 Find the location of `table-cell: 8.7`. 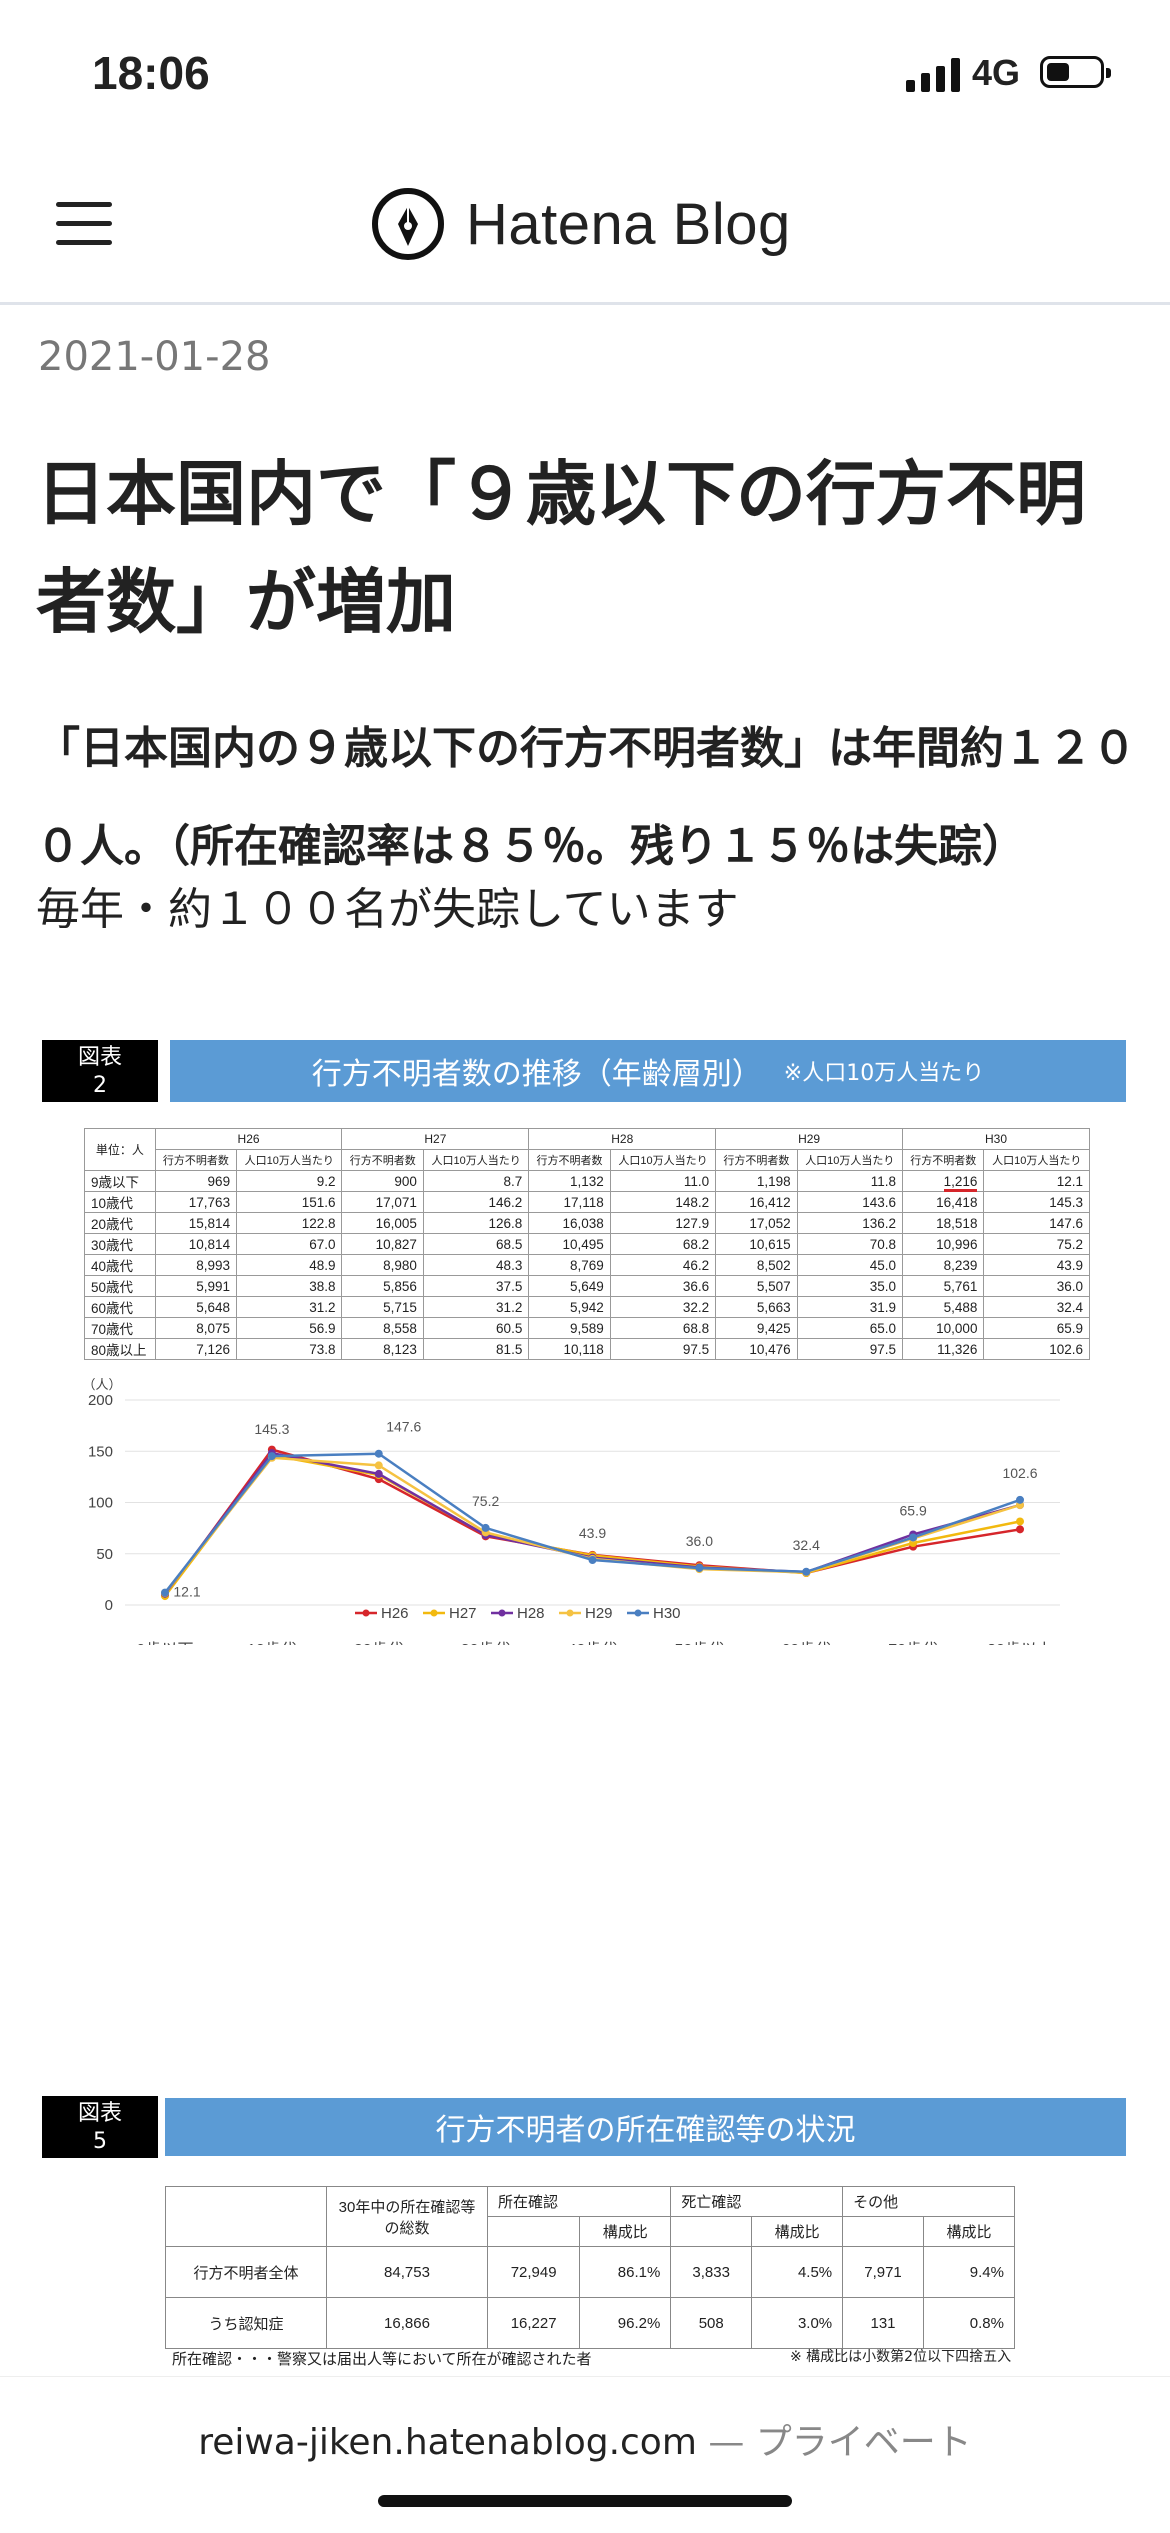

table-cell: 8.7 is located at coordinates (476, 1181).